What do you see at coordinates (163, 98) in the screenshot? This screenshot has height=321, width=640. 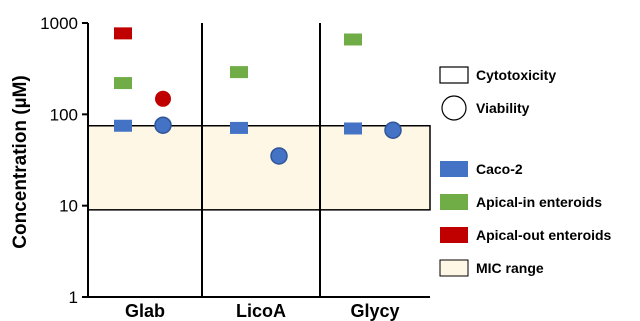 I see `point-apical-out-enteroids-glab-viability` at bounding box center [163, 98].